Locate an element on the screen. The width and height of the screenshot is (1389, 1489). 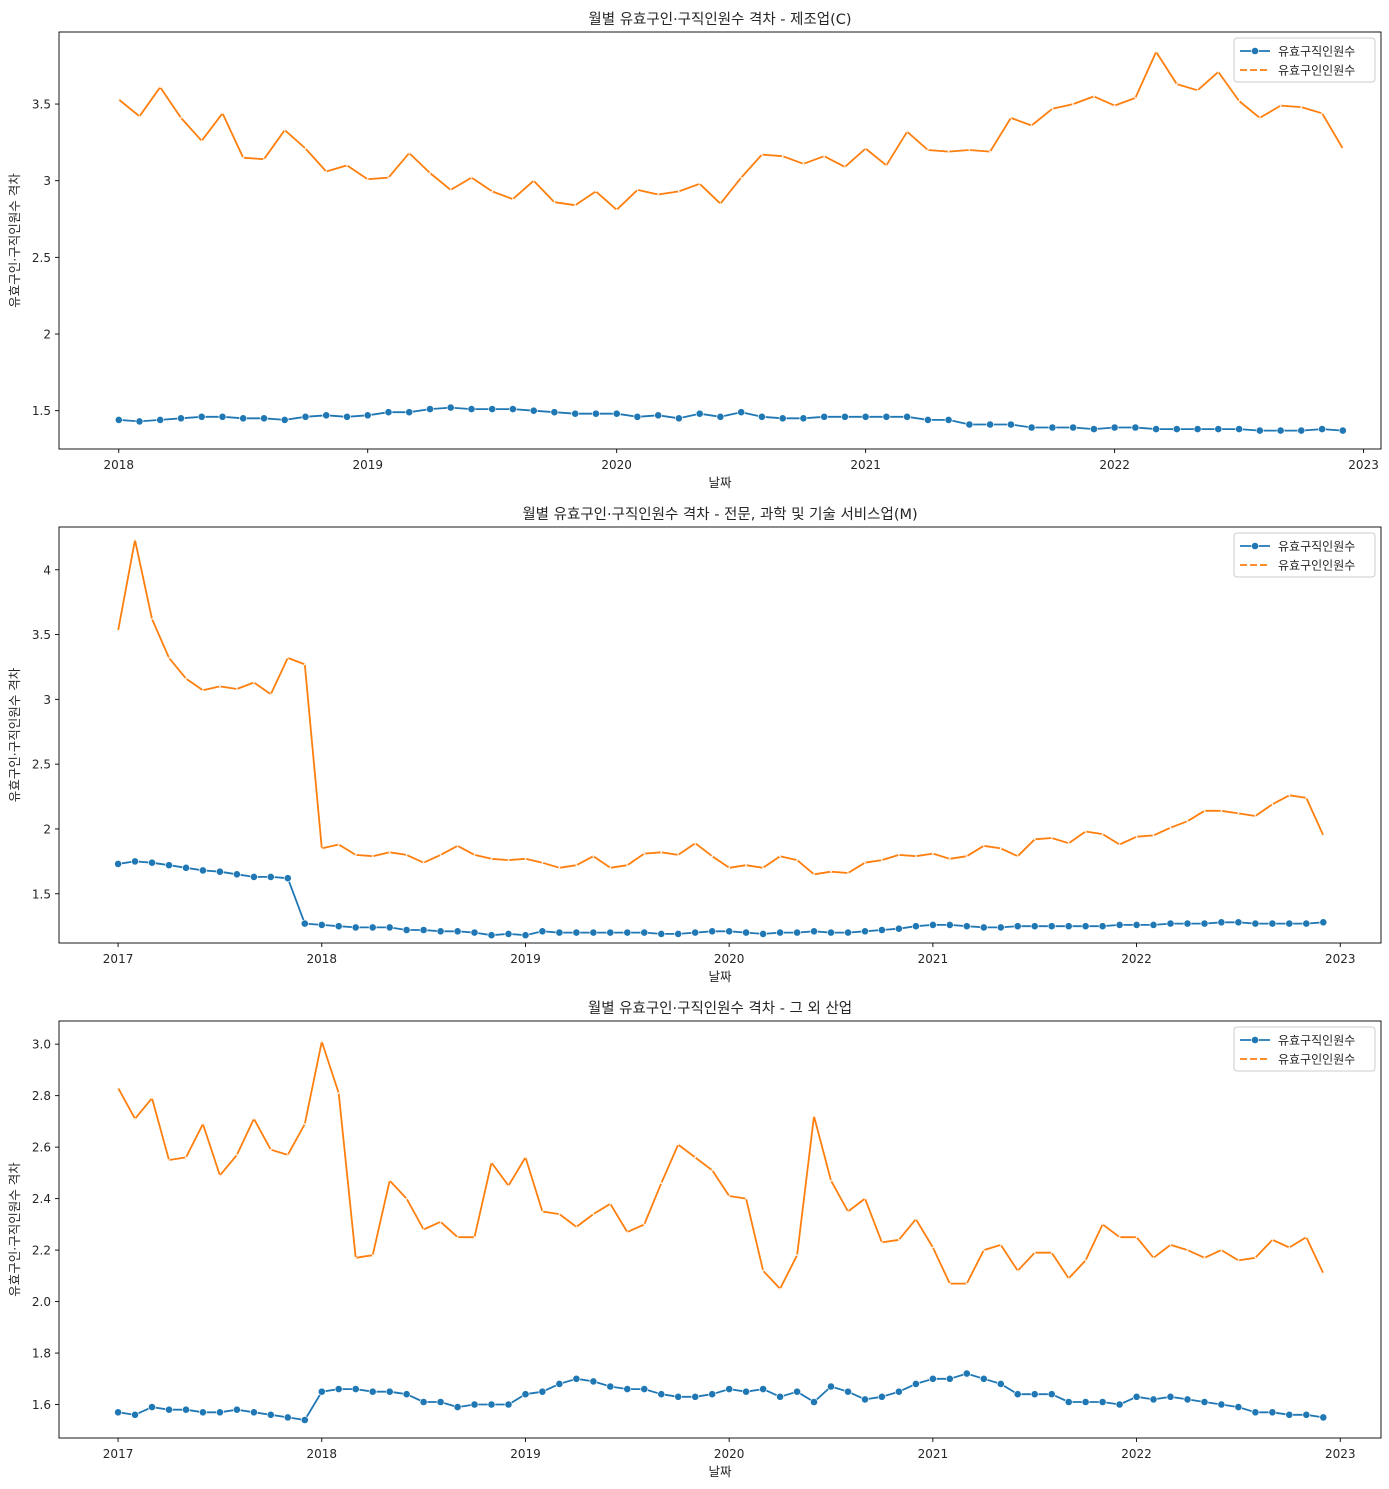
y-tick-label: 2.5 is located at coordinates (41, 258).